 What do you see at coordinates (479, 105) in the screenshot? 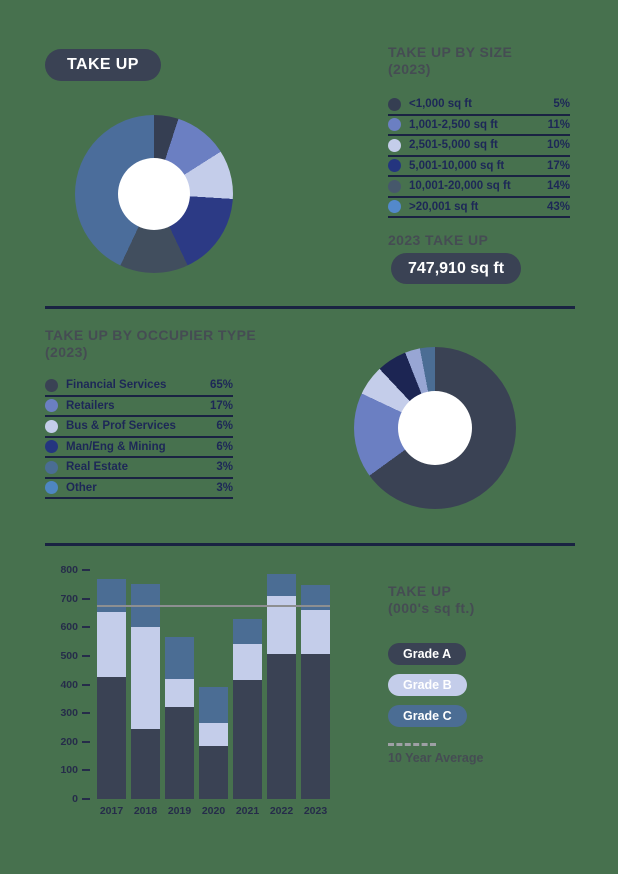
I see `legend-row: <1,000 sq ft 5%` at bounding box center [479, 105].